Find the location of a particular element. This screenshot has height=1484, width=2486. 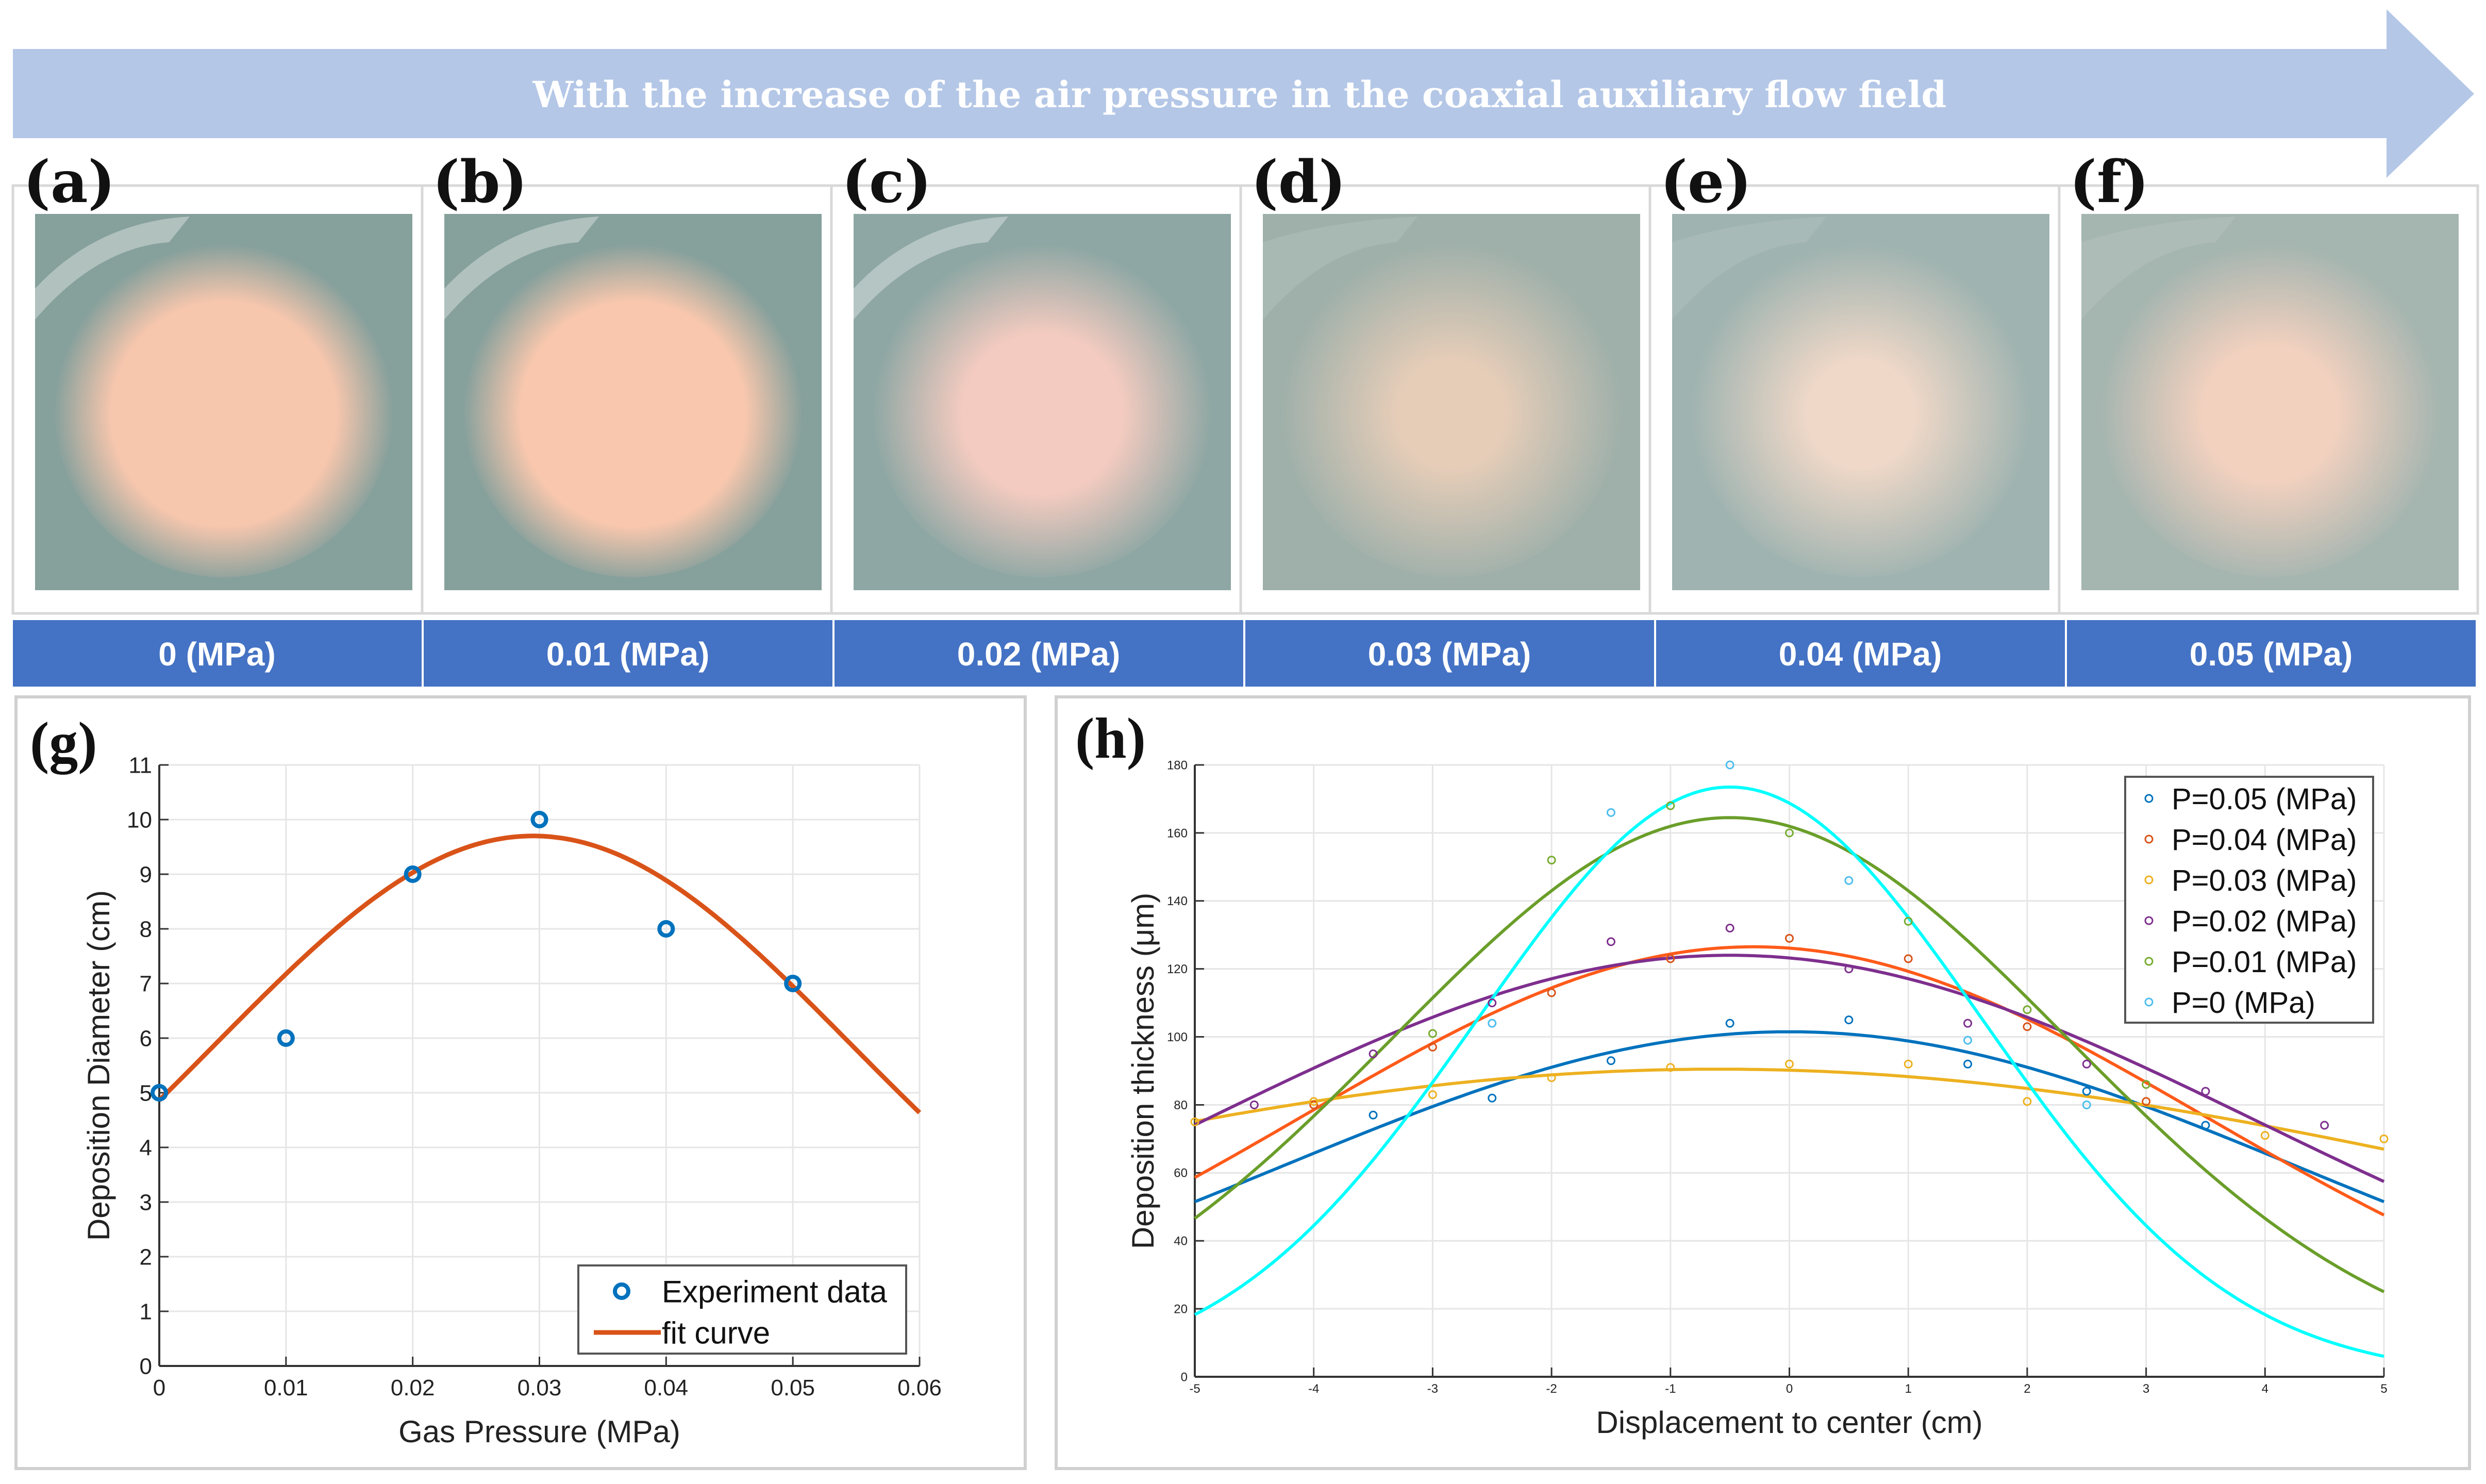

legend-label: Experiment data is located at coordinates (775, 1292).